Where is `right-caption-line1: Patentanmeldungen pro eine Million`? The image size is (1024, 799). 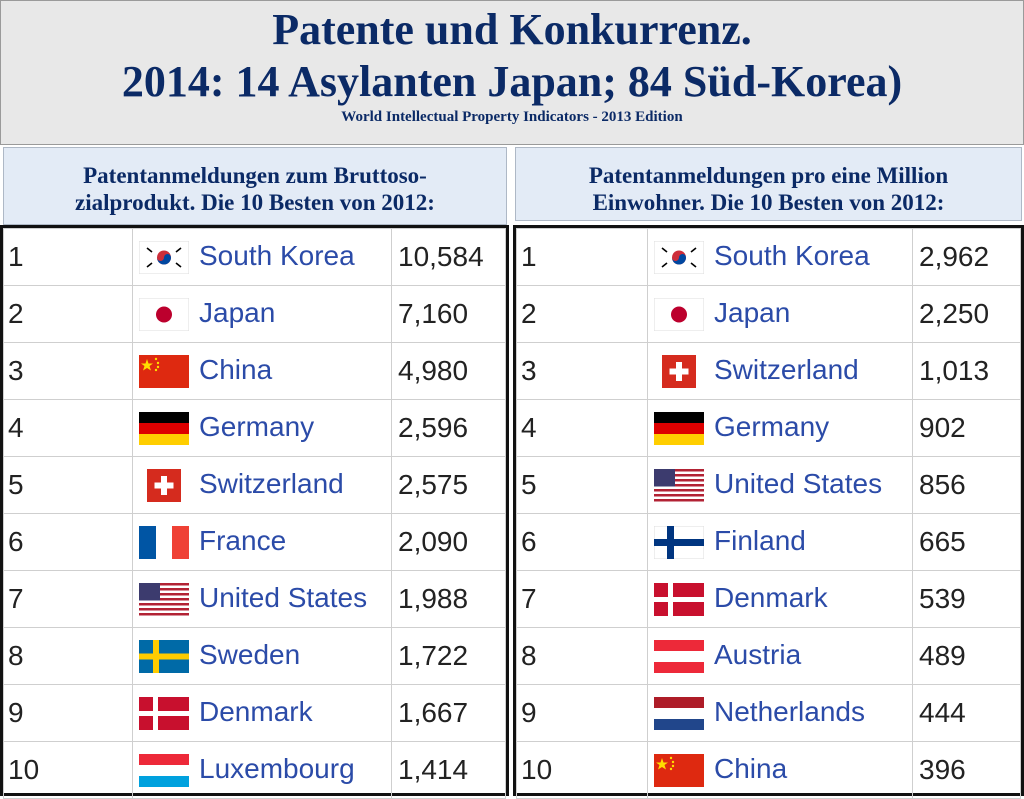
right-caption-line1: Patentanmeldungen pro eine Million is located at coordinates (768, 175).